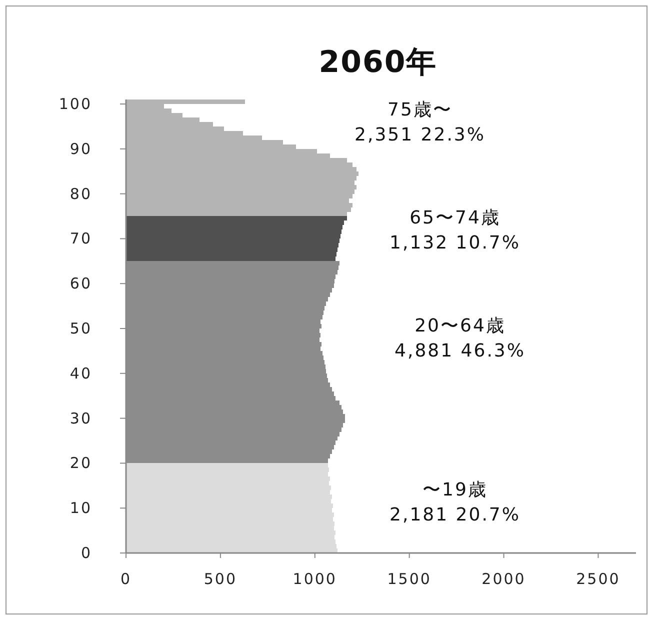 The width and height of the screenshot is (653, 622). I want to click on y-tick-label: 100, so click(75, 103).